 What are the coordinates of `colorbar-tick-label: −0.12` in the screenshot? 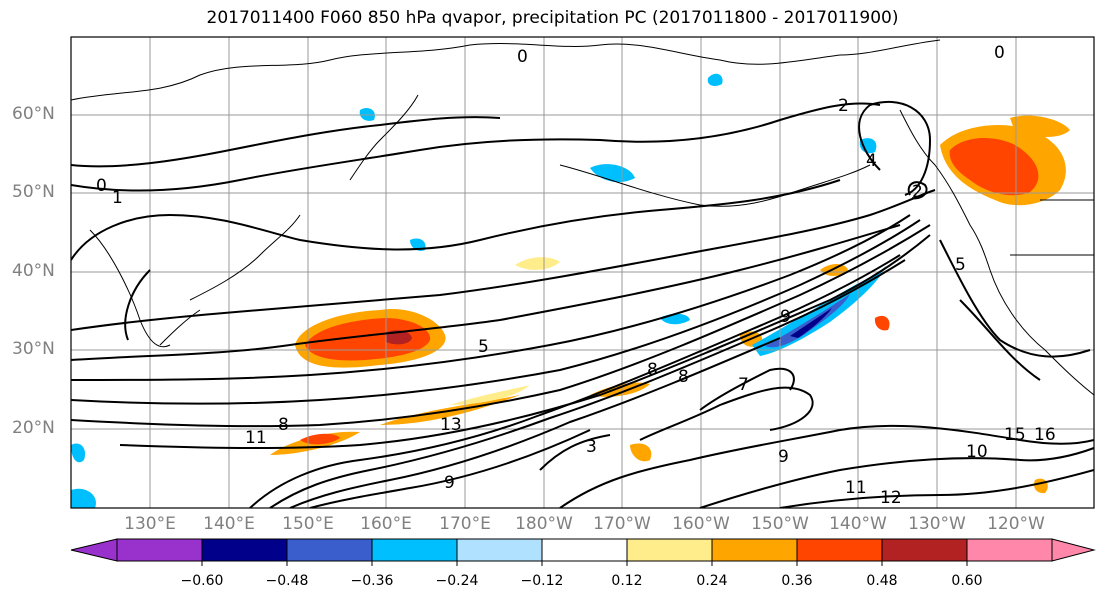 It's located at (542, 581).